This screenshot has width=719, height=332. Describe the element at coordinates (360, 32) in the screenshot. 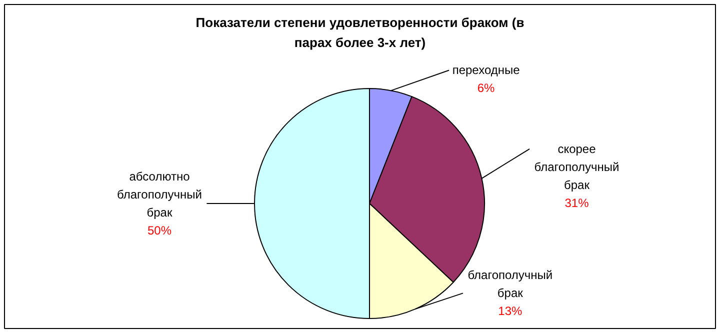

I see `chart-title: Показатели степени удовлетворенности браком (в парах более 3-х лет)` at that location.